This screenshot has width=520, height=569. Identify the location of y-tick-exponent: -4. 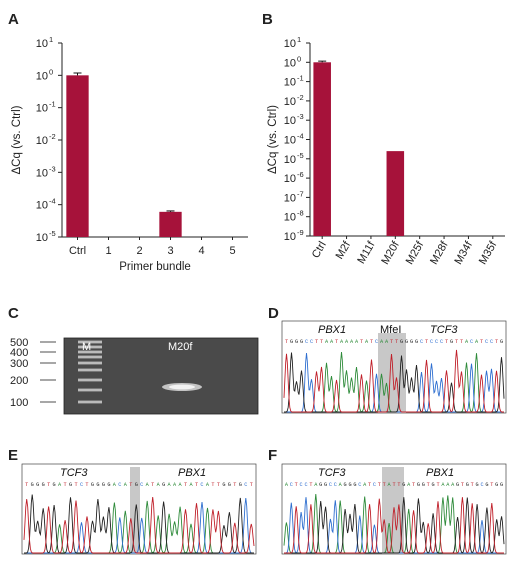
(300, 136).